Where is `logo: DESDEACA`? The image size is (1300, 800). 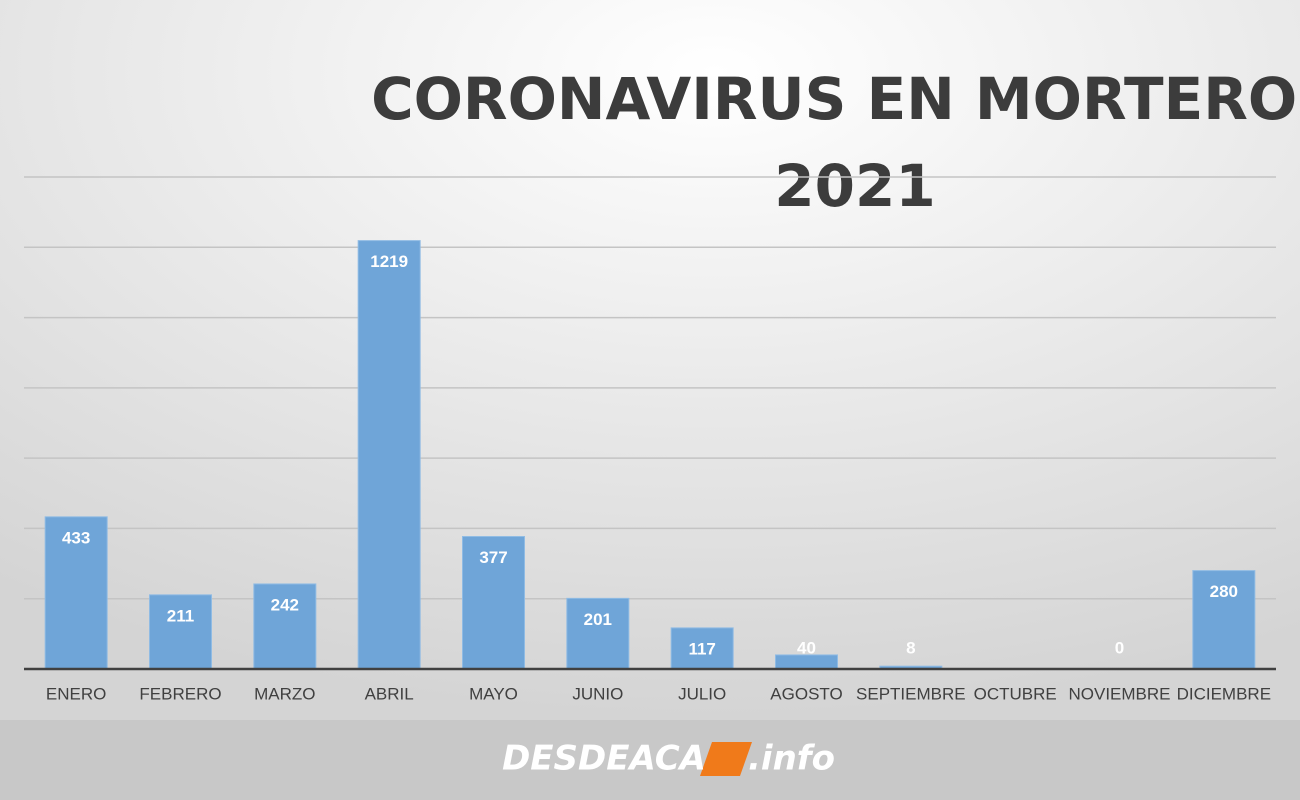 logo: DESDEACA is located at coordinates (604, 759).